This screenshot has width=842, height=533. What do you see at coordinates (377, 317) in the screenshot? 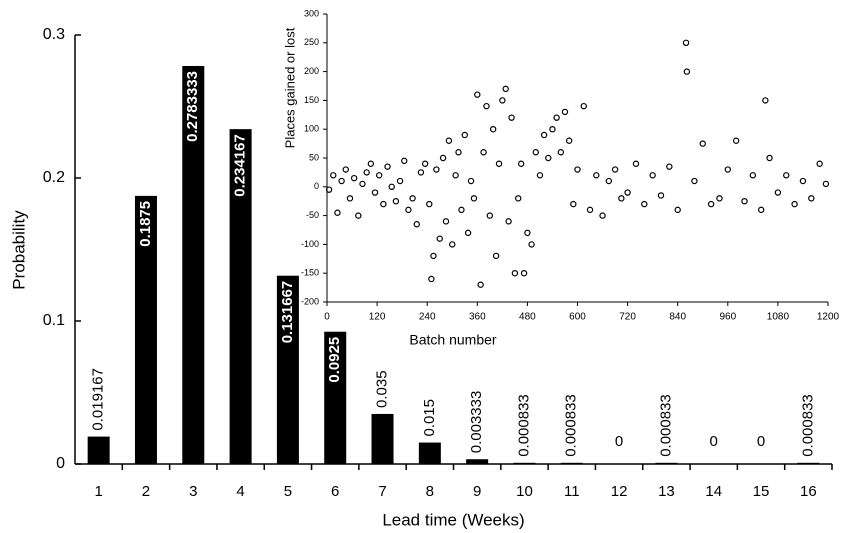
I see `x-tick-label: 120` at bounding box center [377, 317].